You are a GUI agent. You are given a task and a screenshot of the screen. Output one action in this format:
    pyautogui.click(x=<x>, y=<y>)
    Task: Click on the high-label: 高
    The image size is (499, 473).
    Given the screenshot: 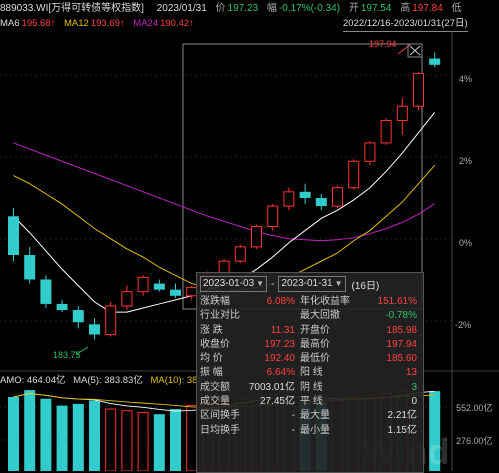 What is the action you would take?
    pyautogui.click(x=405, y=8)
    